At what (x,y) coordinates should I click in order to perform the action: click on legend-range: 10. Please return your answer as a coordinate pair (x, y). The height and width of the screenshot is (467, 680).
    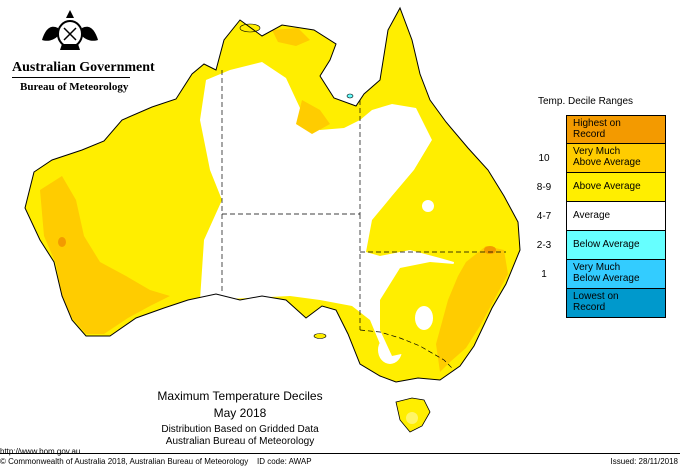
    Looking at the image, I should click on (544, 158).